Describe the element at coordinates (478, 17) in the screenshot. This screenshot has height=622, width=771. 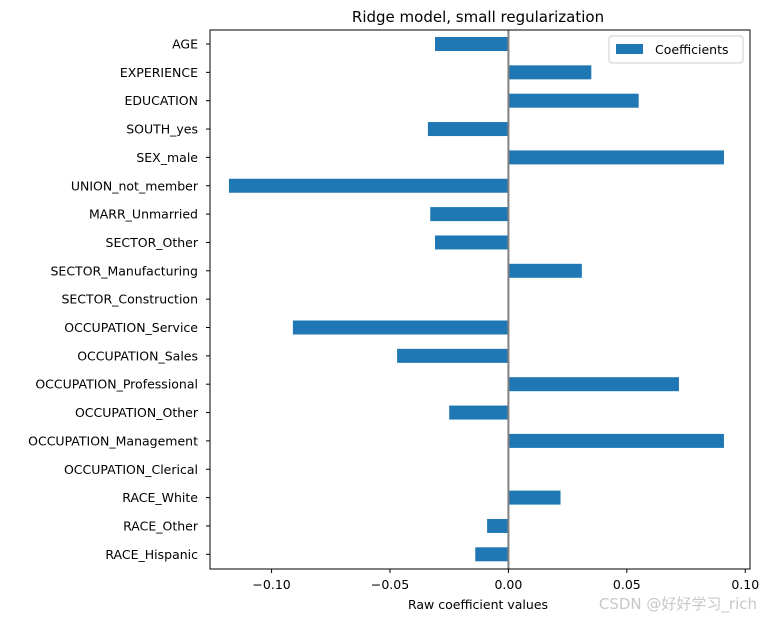
I see `chart-title: Ridge model, small regularization` at that location.